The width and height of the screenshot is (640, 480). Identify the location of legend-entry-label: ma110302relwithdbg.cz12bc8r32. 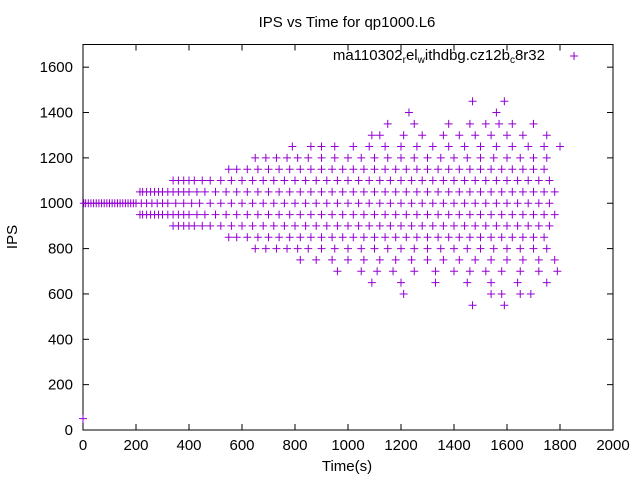
(439, 56).